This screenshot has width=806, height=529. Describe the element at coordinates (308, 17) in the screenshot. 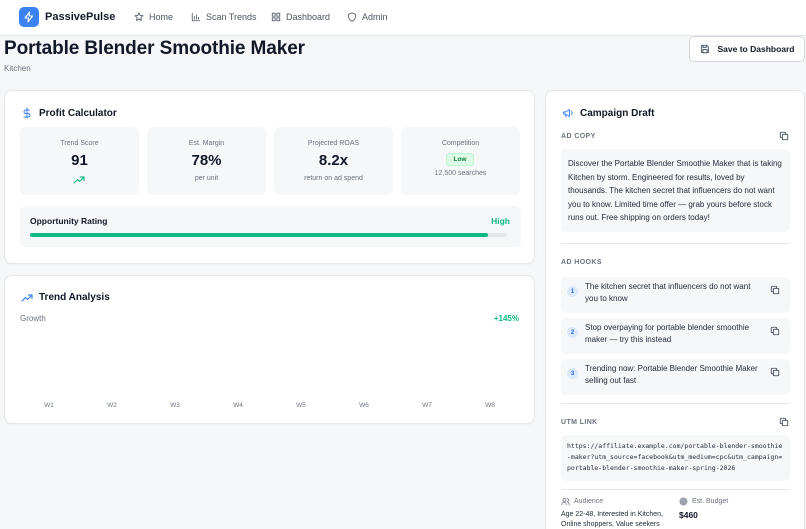

I see `nav-dashboard-label: Dashboard` at that location.